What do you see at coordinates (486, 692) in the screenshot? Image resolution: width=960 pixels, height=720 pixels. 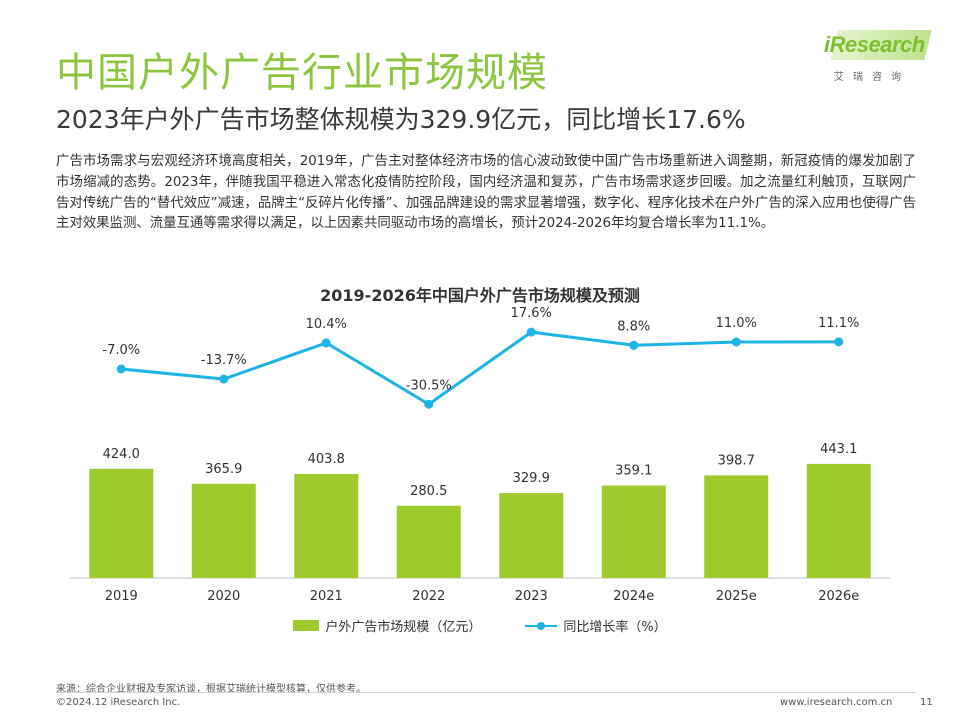 I see `footer-divider` at bounding box center [486, 692].